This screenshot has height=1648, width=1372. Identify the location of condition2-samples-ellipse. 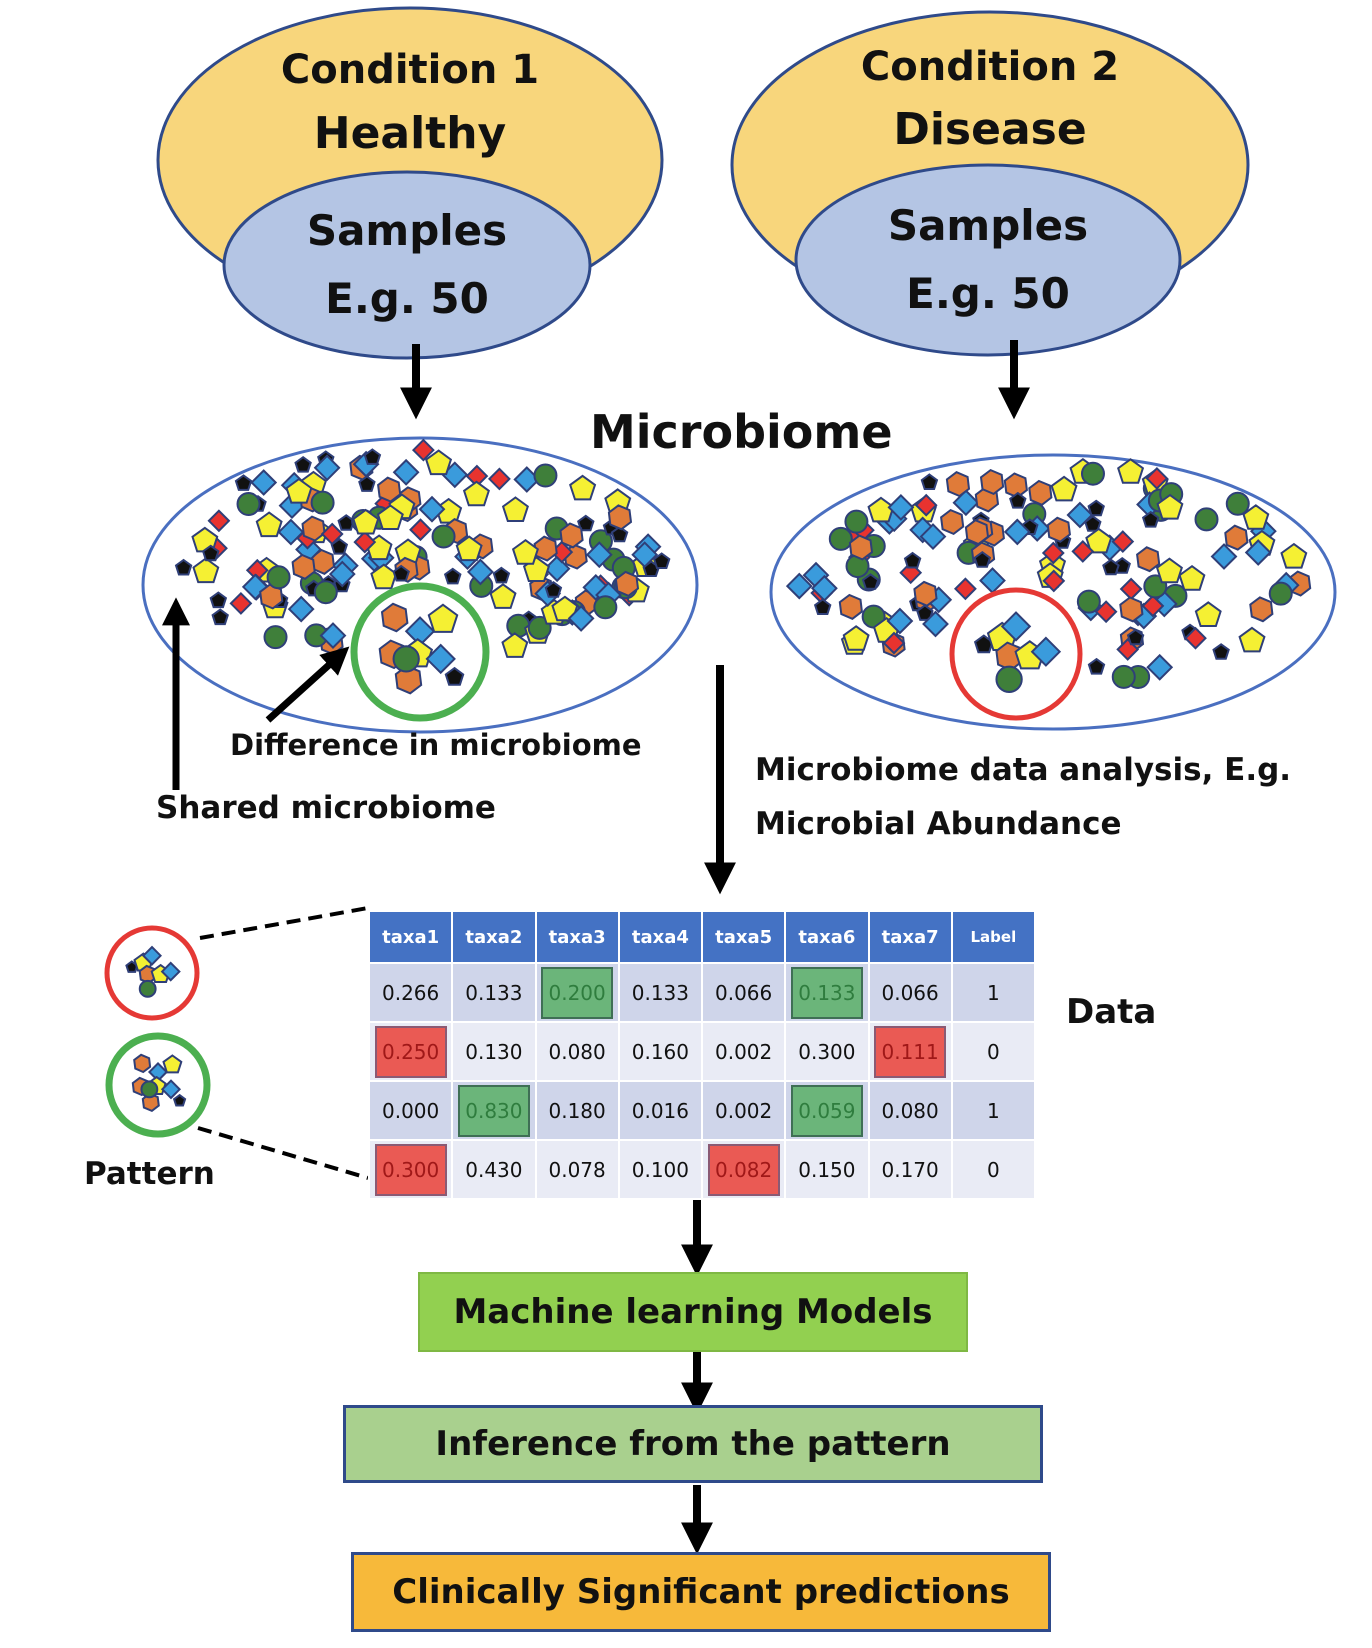
(988, 260).